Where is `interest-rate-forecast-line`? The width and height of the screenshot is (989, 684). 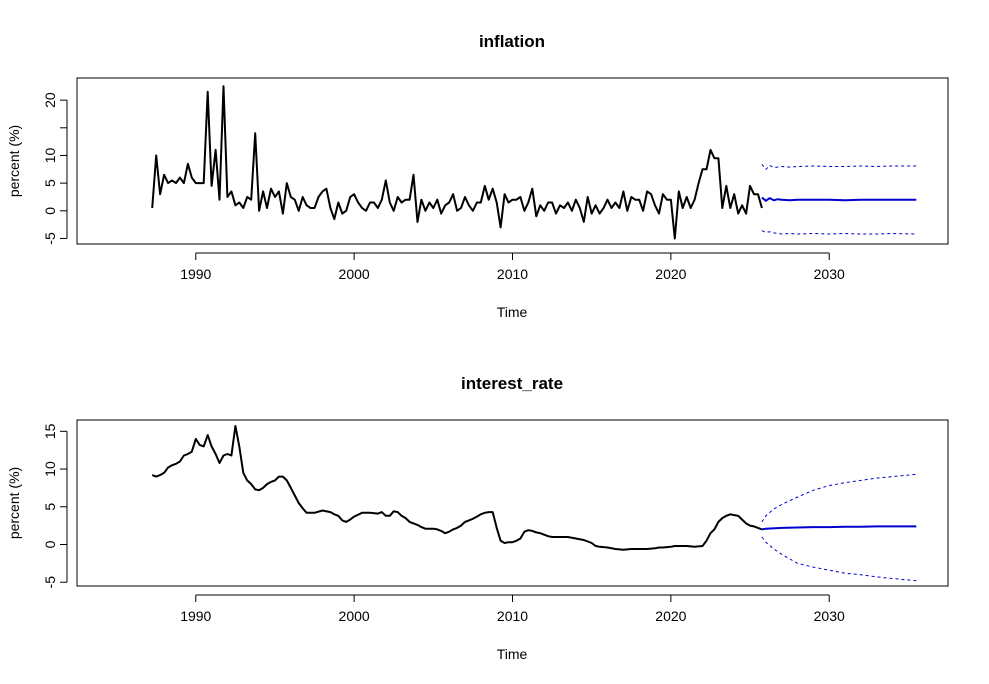 interest-rate-forecast-line is located at coordinates (839, 528).